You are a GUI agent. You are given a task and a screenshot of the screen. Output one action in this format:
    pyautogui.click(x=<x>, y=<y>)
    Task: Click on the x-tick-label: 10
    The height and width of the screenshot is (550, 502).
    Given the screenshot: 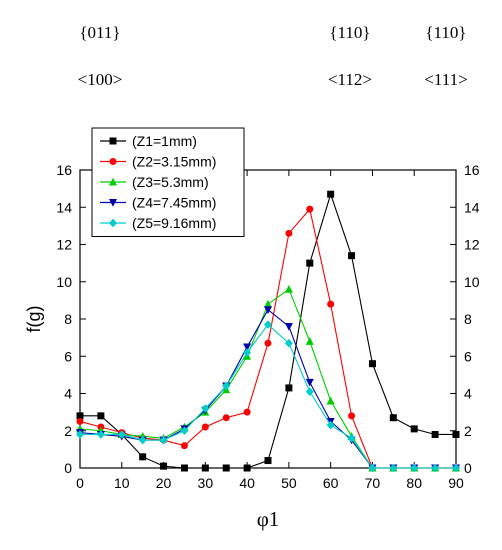 What is the action you would take?
    pyautogui.click(x=122, y=483)
    